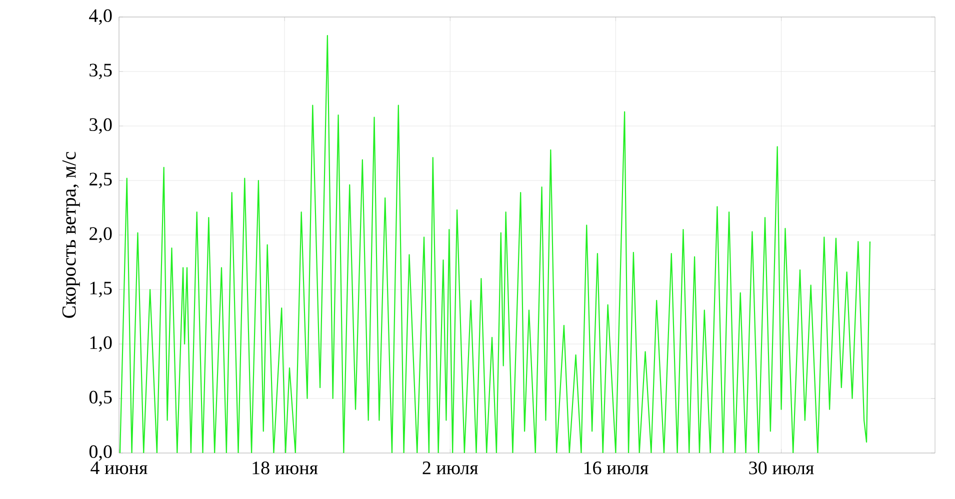 The width and height of the screenshot is (955, 499). What do you see at coordinates (101, 235) in the screenshot?
I see `y-tick-label: 2,0` at bounding box center [101, 235].